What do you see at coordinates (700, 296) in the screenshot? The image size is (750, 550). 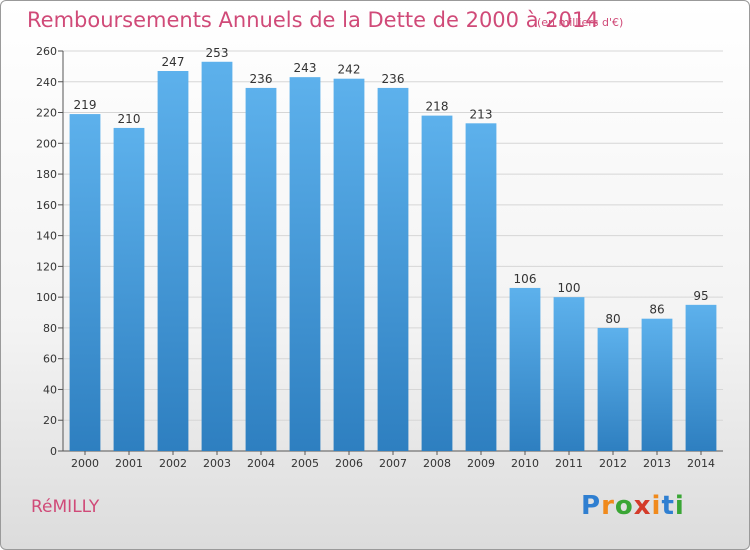 I see `data-label: 95` at bounding box center [700, 296].